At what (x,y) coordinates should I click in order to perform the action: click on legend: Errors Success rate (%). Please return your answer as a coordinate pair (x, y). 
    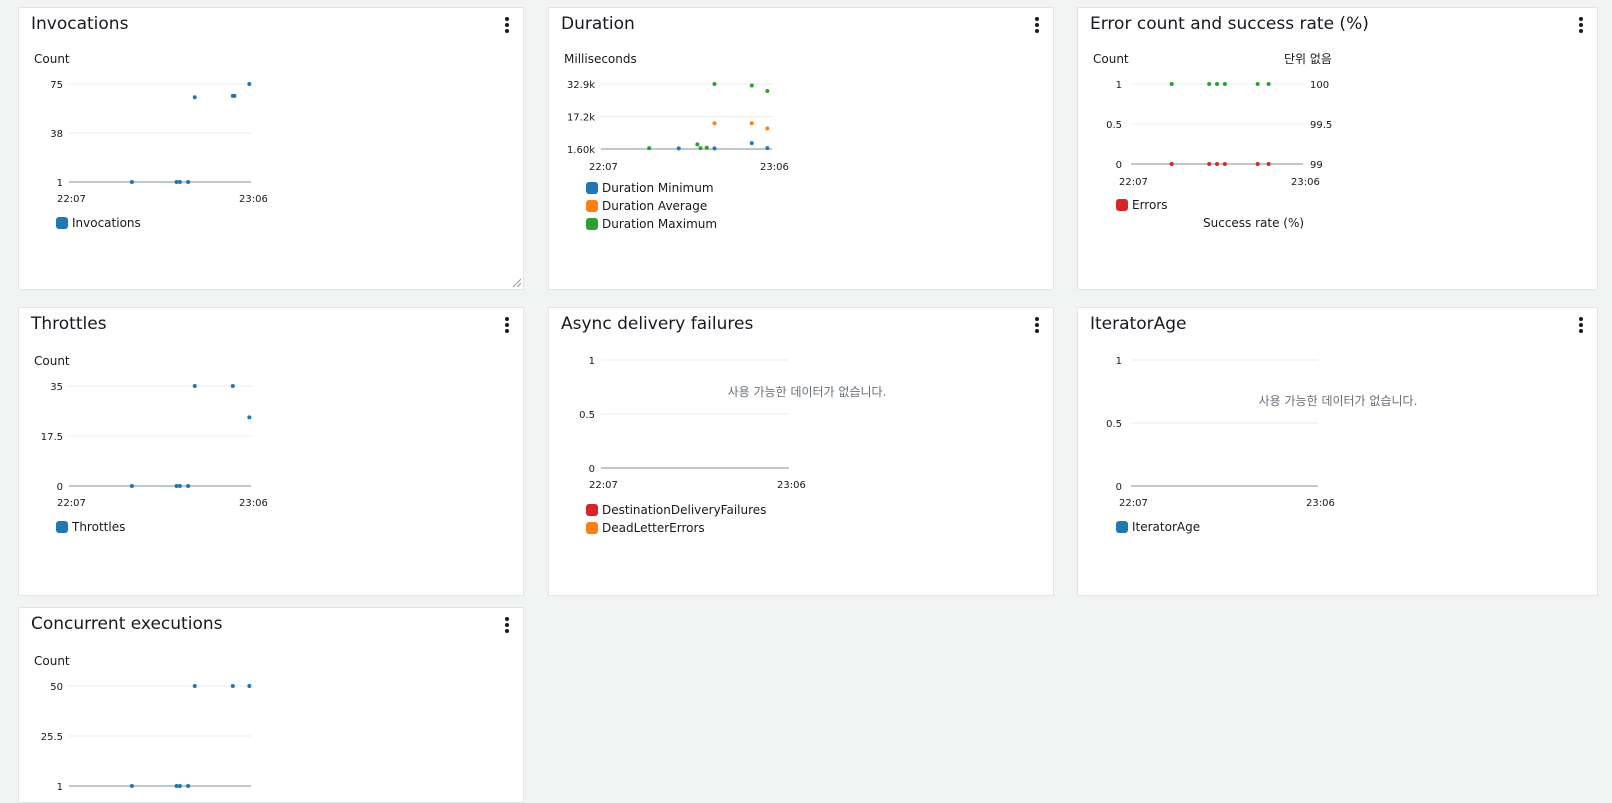
    Looking at the image, I should click on (1210, 214).